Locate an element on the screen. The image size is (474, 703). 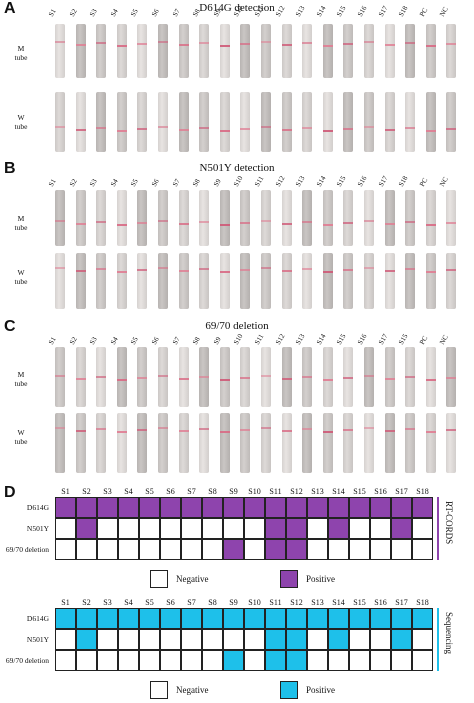
grid-row-label: 69/70 deletion is located at coordinates (27, 660).